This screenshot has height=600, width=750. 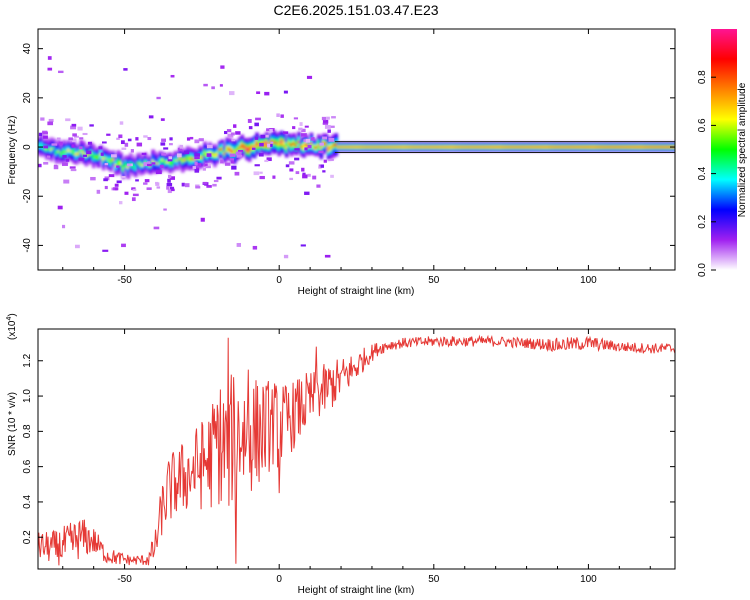 What do you see at coordinates (12, 150) in the screenshot?
I see `spectrogram-y-axis-label: Frequency (Hz)` at bounding box center [12, 150].